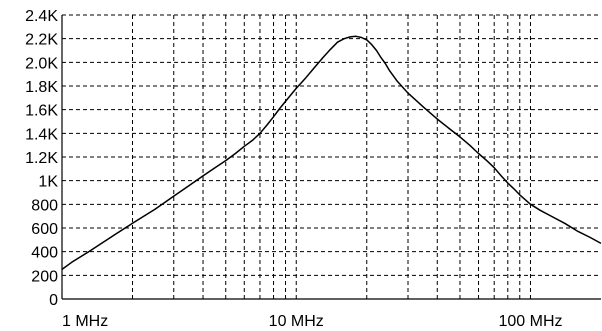  What do you see at coordinates (41, 134) in the screenshot?
I see `y-tick-label: 1.4K` at bounding box center [41, 134].